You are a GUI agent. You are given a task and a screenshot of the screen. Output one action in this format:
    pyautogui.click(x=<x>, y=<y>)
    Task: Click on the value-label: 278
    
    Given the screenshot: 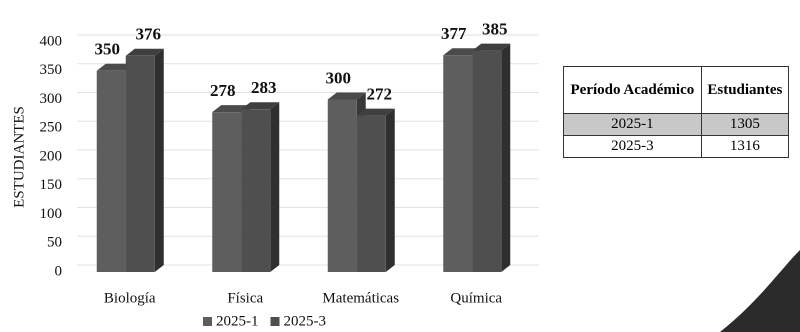 What is the action you would take?
    pyautogui.click(x=223, y=90)
    